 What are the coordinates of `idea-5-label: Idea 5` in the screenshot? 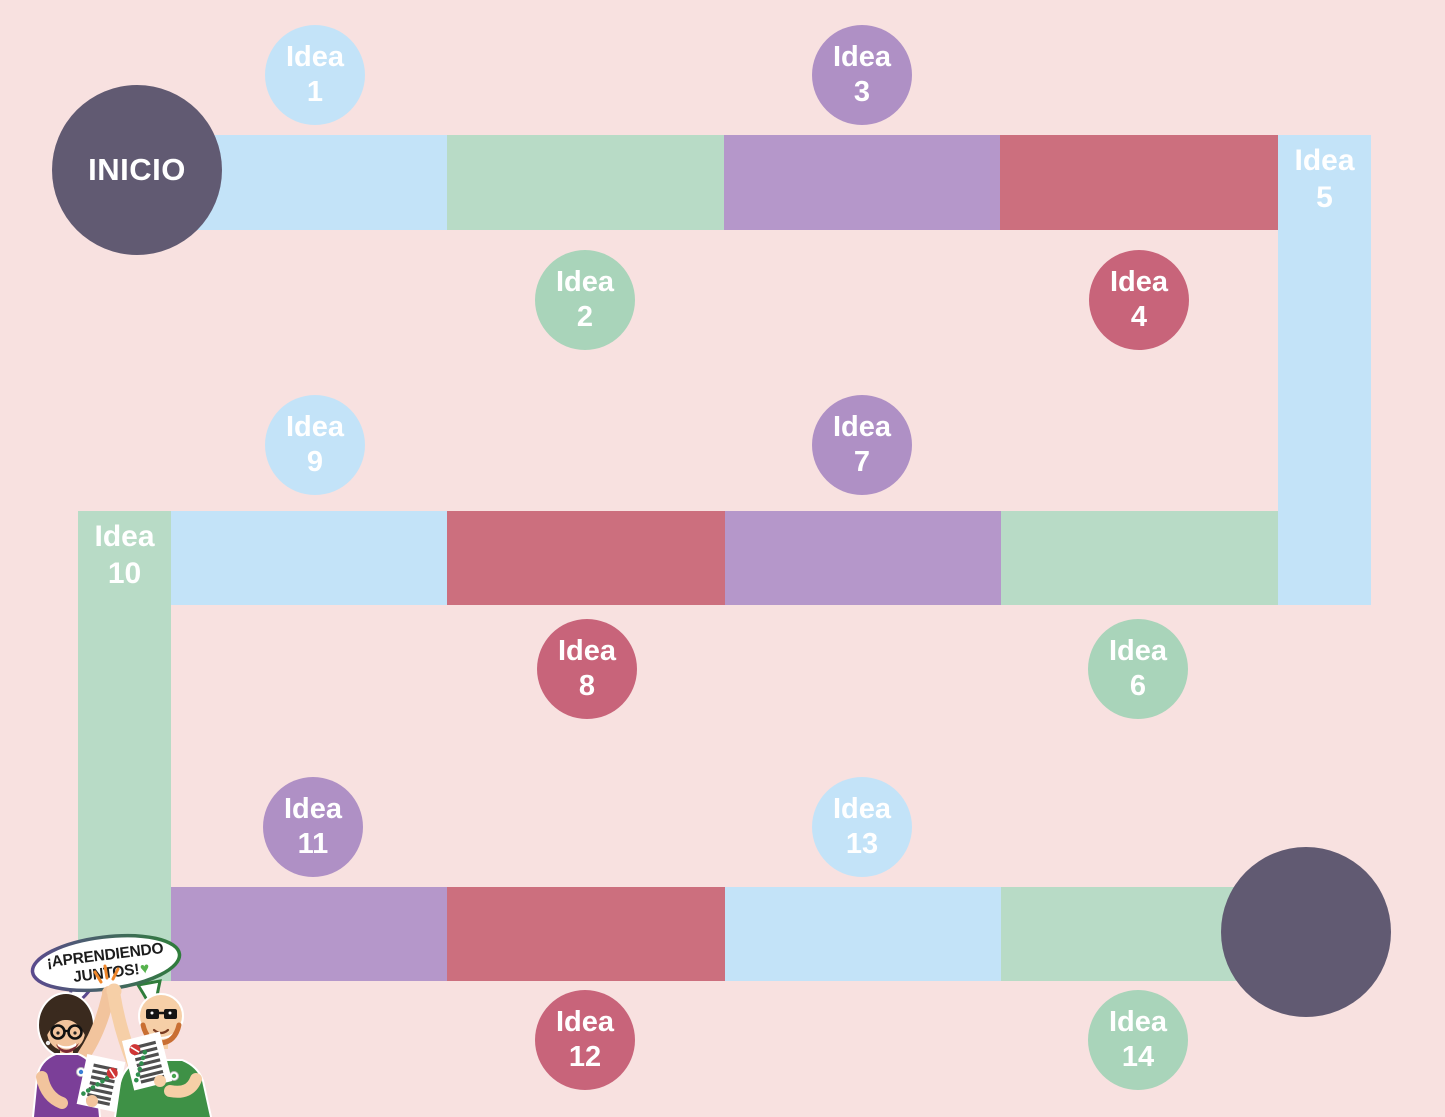 It's located at (1324, 179).